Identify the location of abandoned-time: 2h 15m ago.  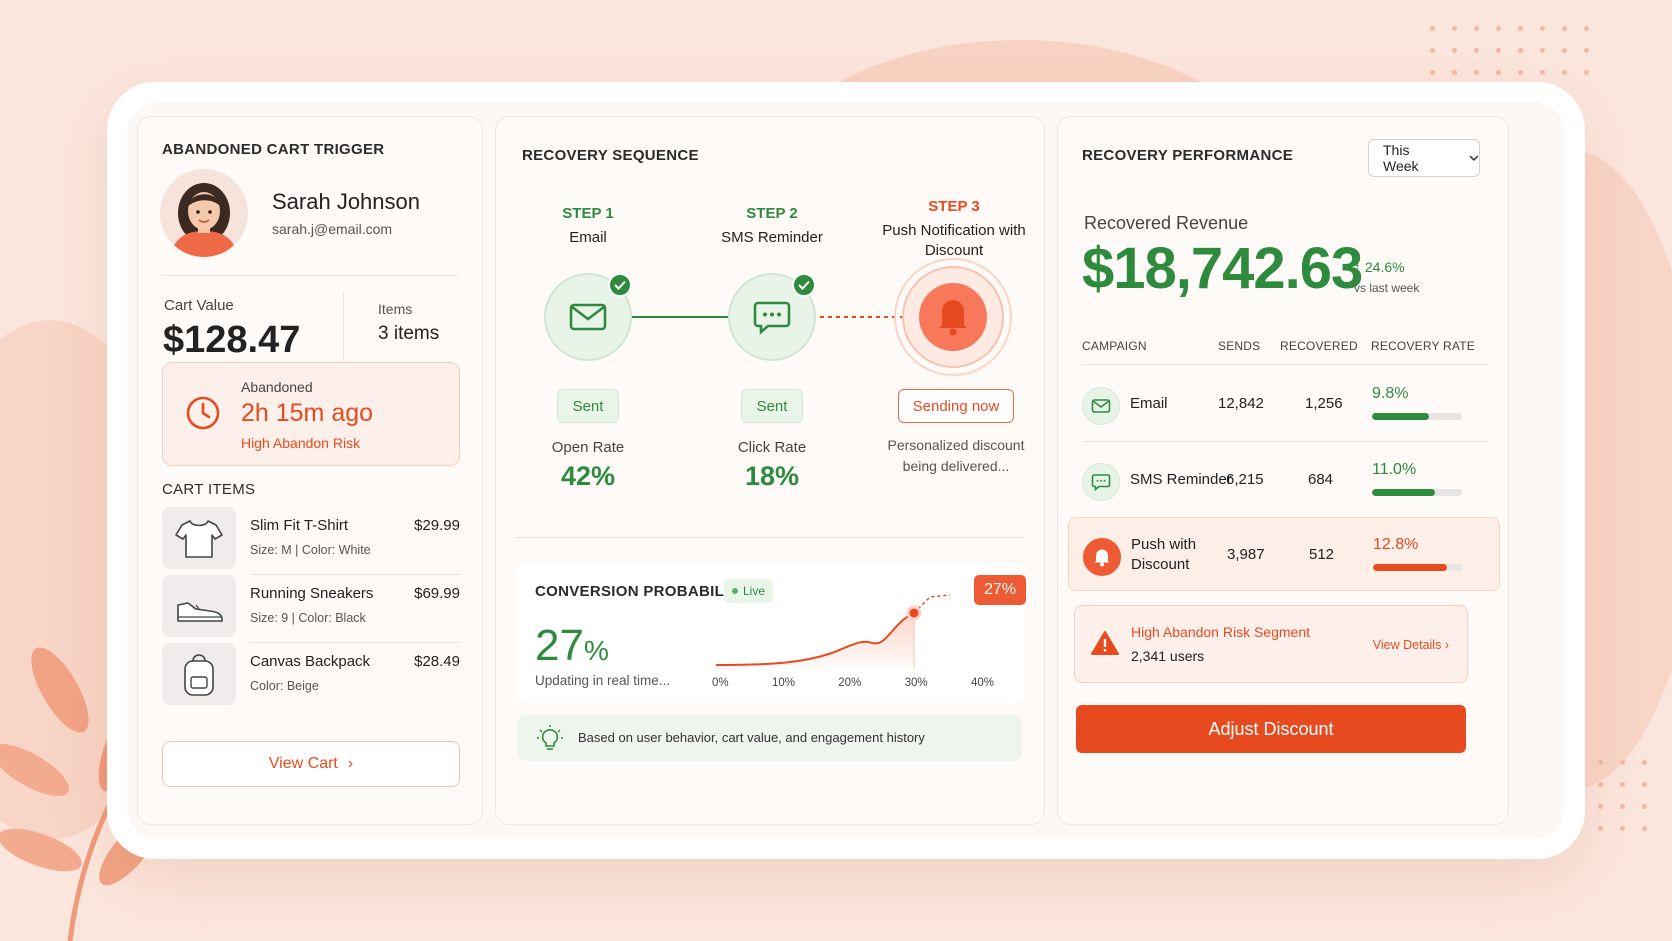
(307, 413).